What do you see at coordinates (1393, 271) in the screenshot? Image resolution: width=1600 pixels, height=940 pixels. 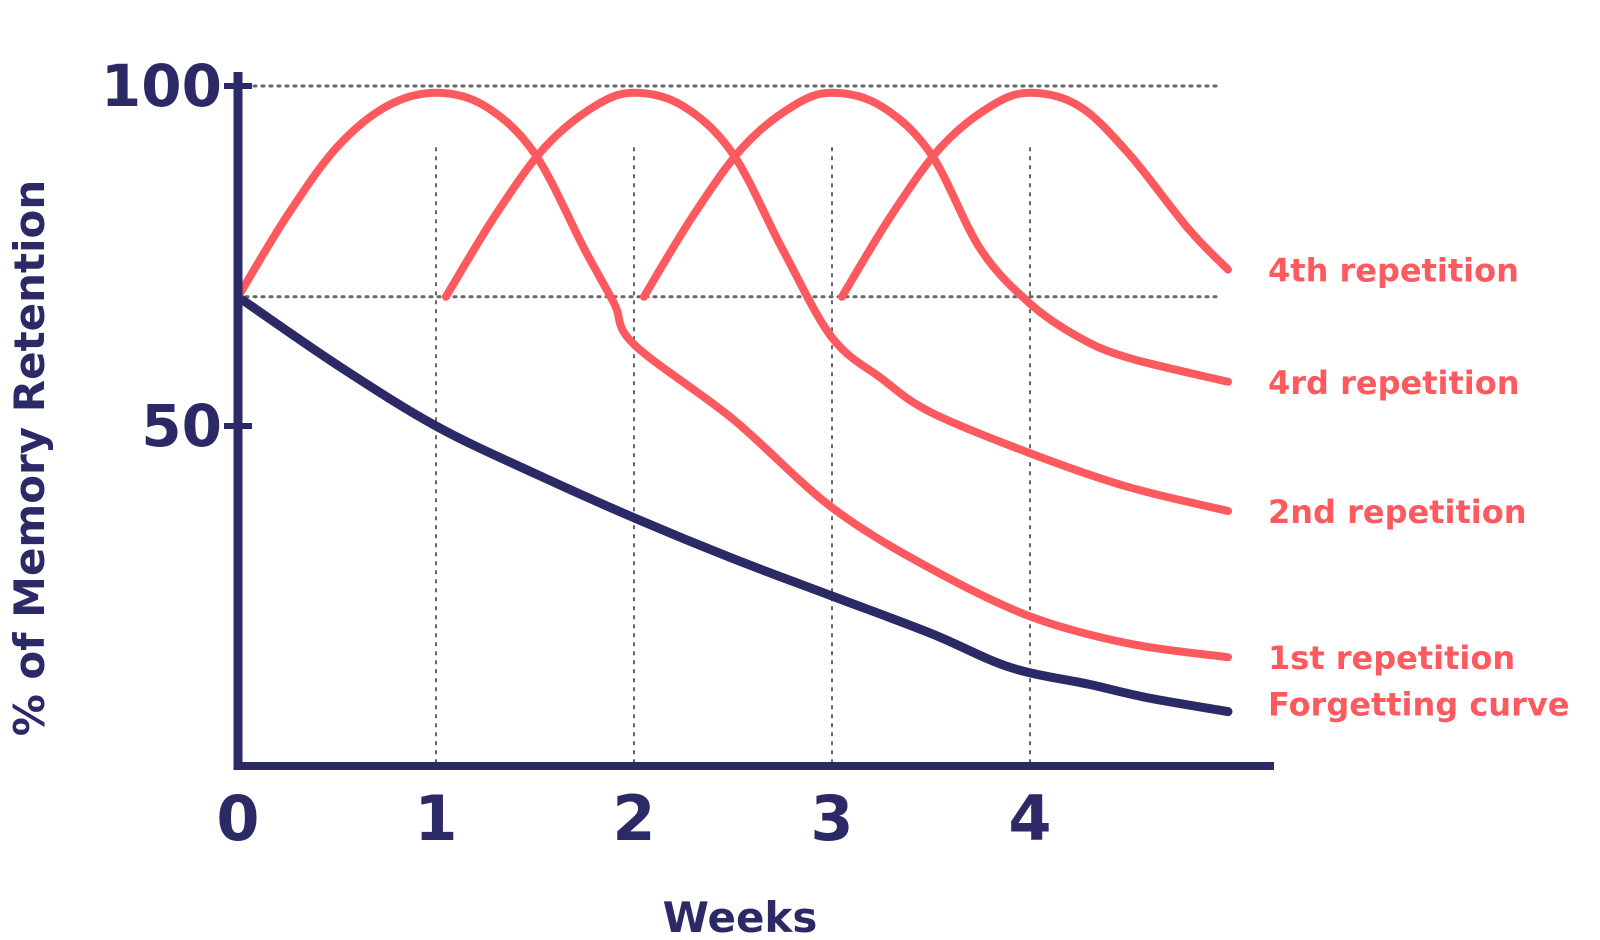 I see `series-label-4th-repetition: 4th repetition` at bounding box center [1393, 271].